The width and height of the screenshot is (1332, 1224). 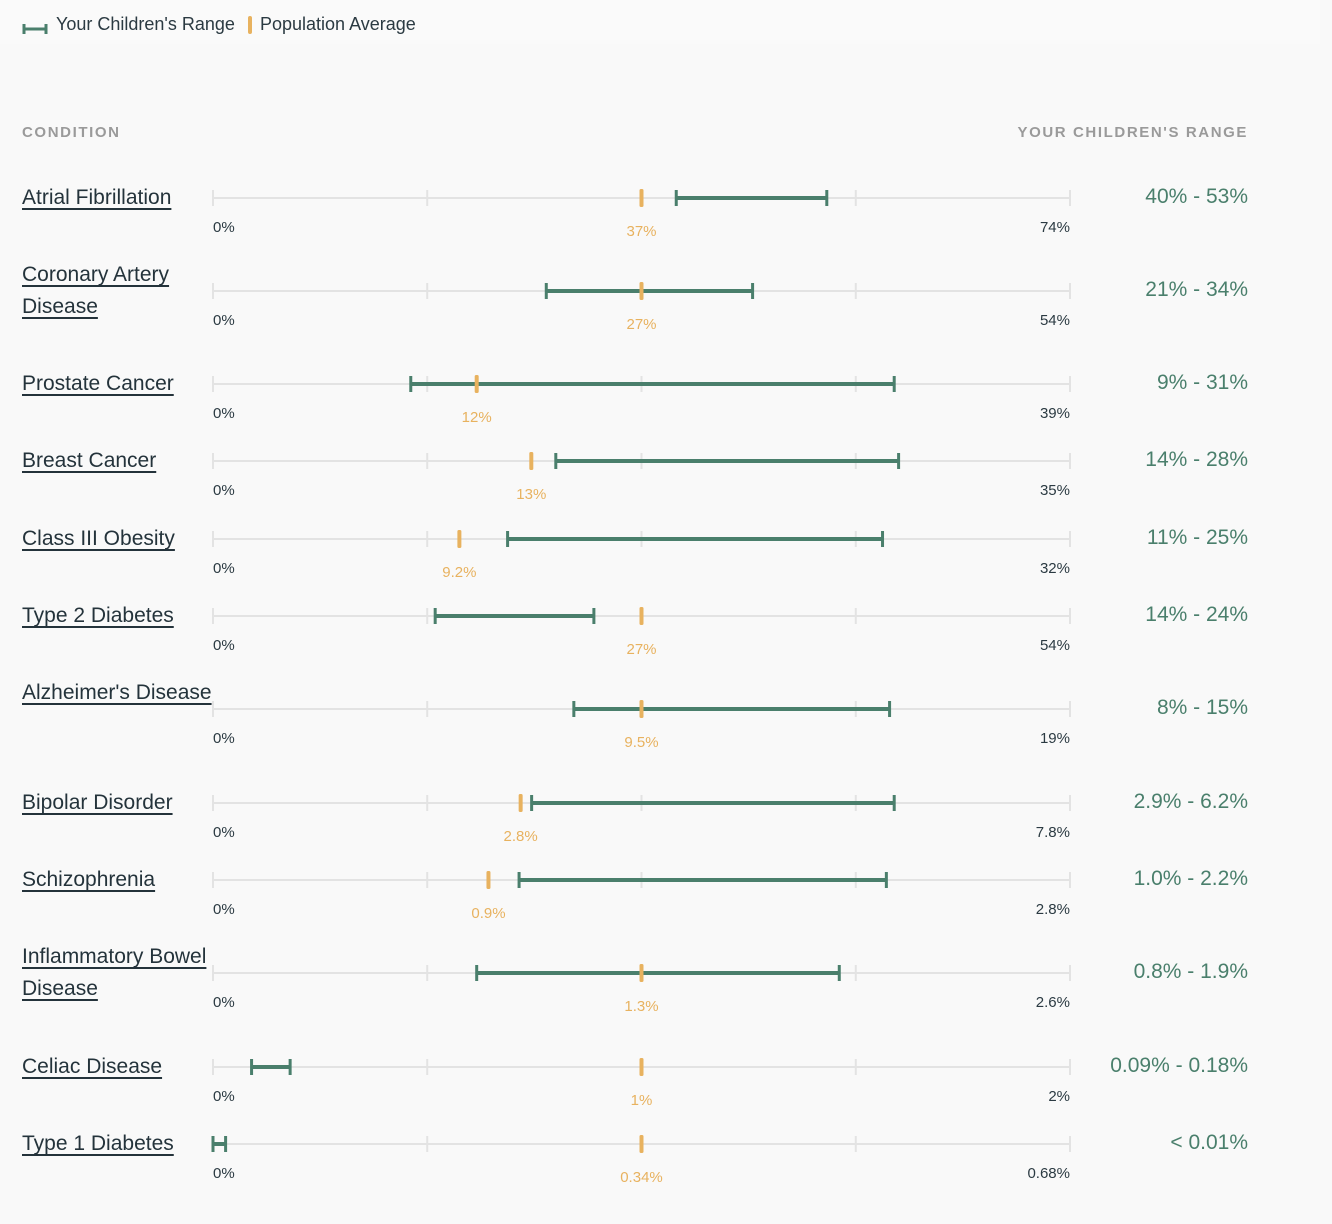 What do you see at coordinates (71, 132) in the screenshot?
I see `condition-column-header: CONDITION` at bounding box center [71, 132].